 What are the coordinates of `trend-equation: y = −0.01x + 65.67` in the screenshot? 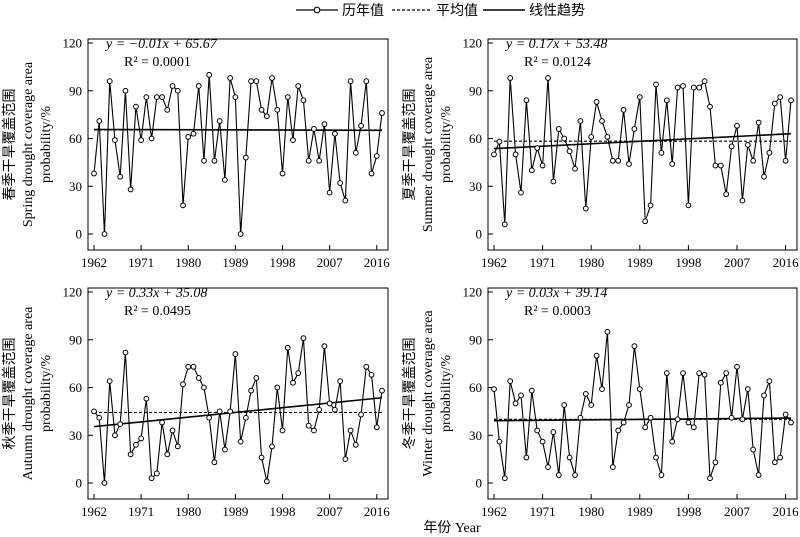 It's located at (161, 44).